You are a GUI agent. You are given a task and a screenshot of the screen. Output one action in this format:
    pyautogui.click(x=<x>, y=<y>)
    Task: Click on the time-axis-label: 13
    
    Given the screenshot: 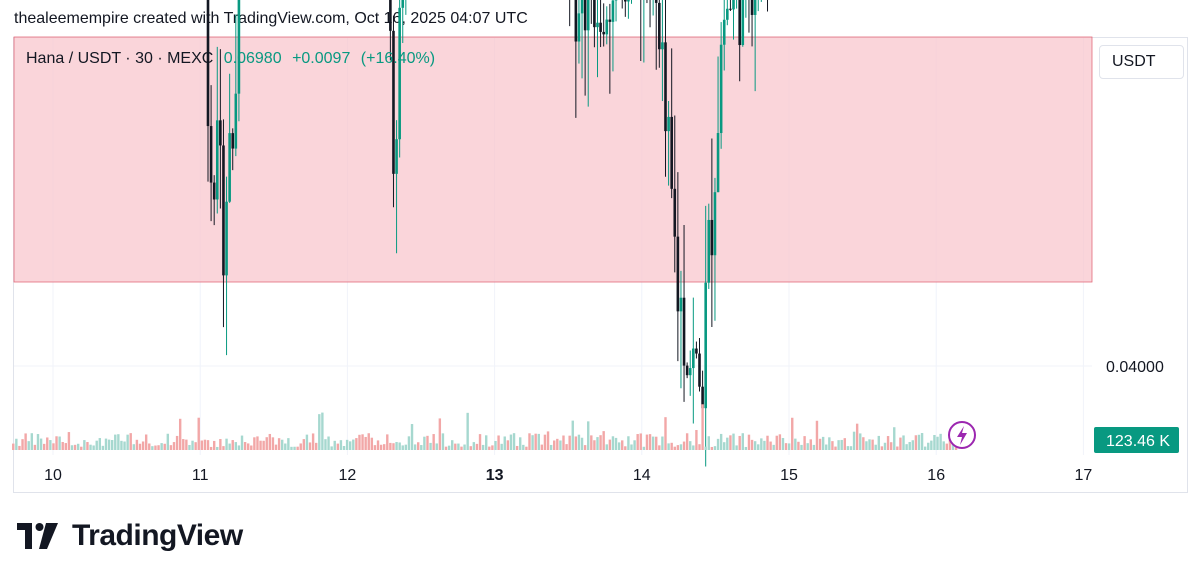 What is the action you would take?
    pyautogui.click(x=495, y=475)
    